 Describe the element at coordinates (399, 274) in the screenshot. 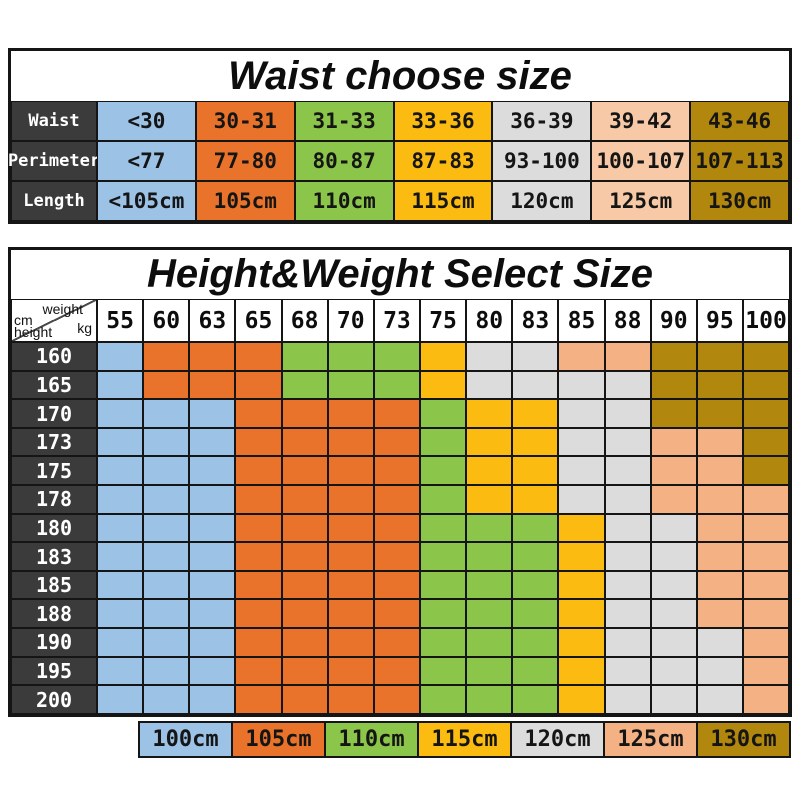

I see `size-table-title: Height&Weight Select Size` at that location.